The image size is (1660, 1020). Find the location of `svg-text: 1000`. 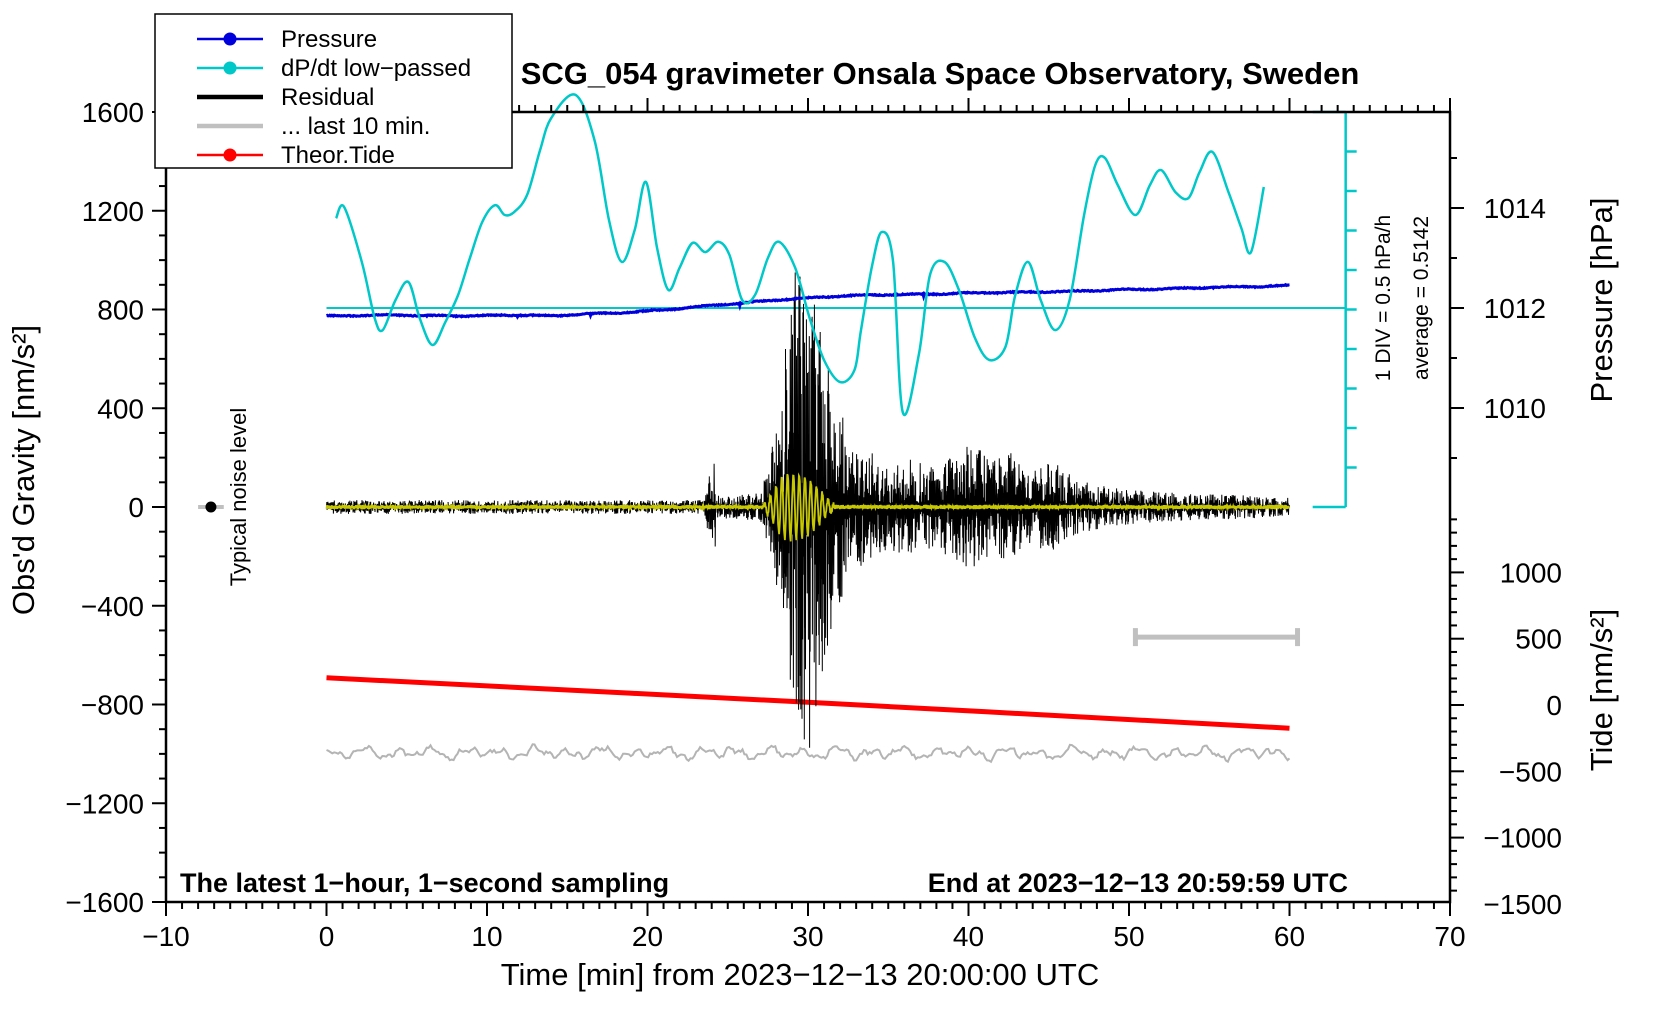

svg-text: 1000 is located at coordinates (1531, 572).